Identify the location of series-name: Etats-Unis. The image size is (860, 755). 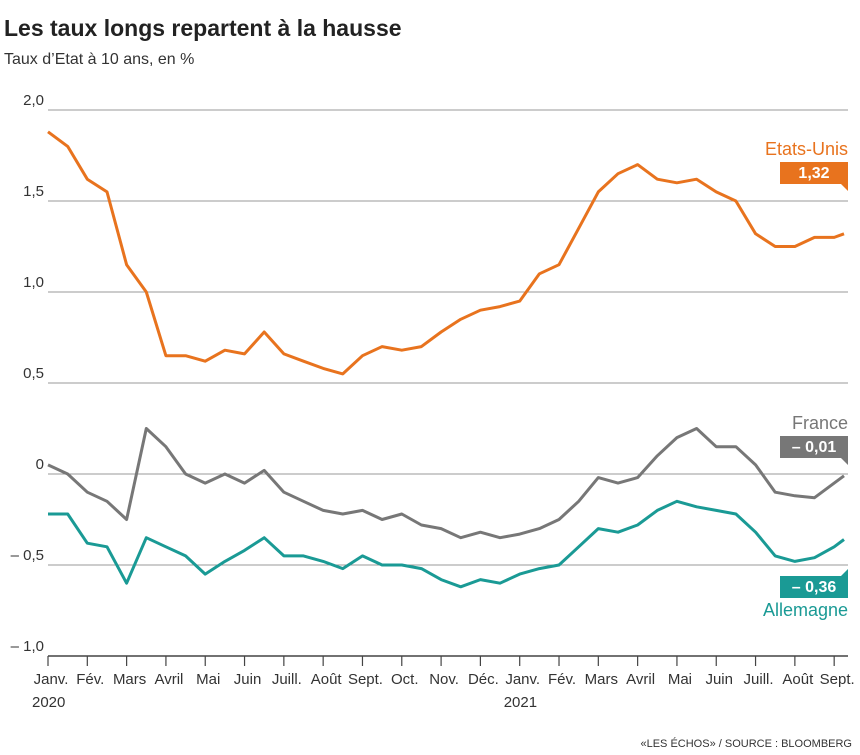
(806, 149).